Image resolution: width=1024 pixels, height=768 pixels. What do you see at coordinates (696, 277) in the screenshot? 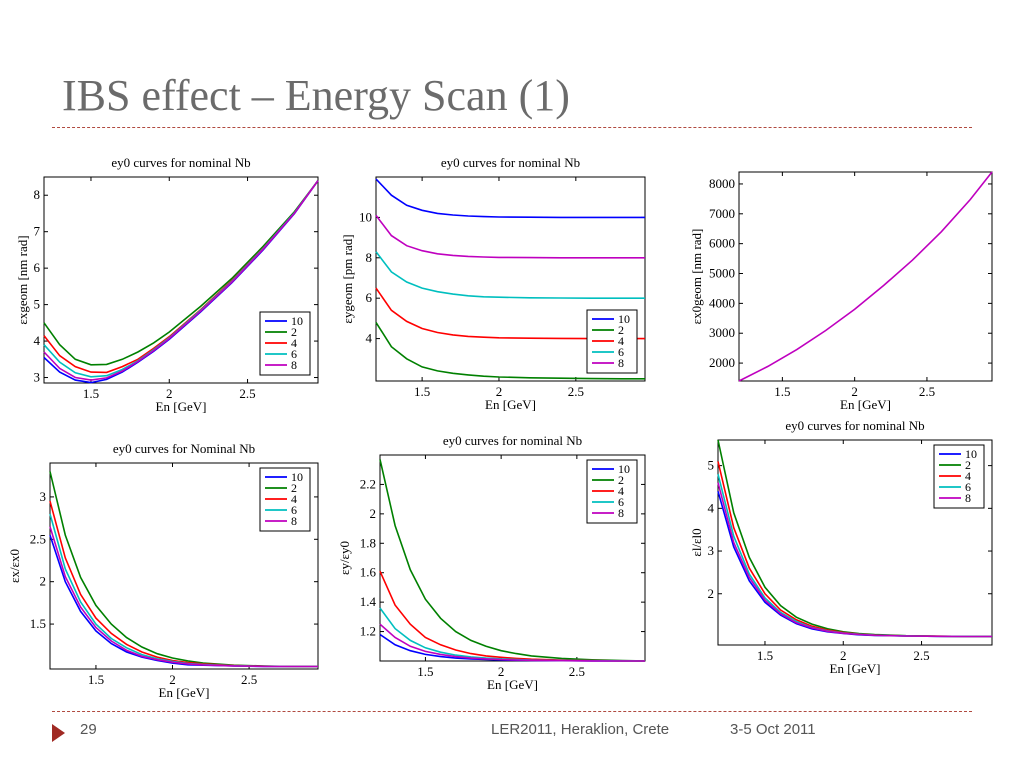
I see `y-axis-label: εx0geom [nm rad]` at bounding box center [696, 277].